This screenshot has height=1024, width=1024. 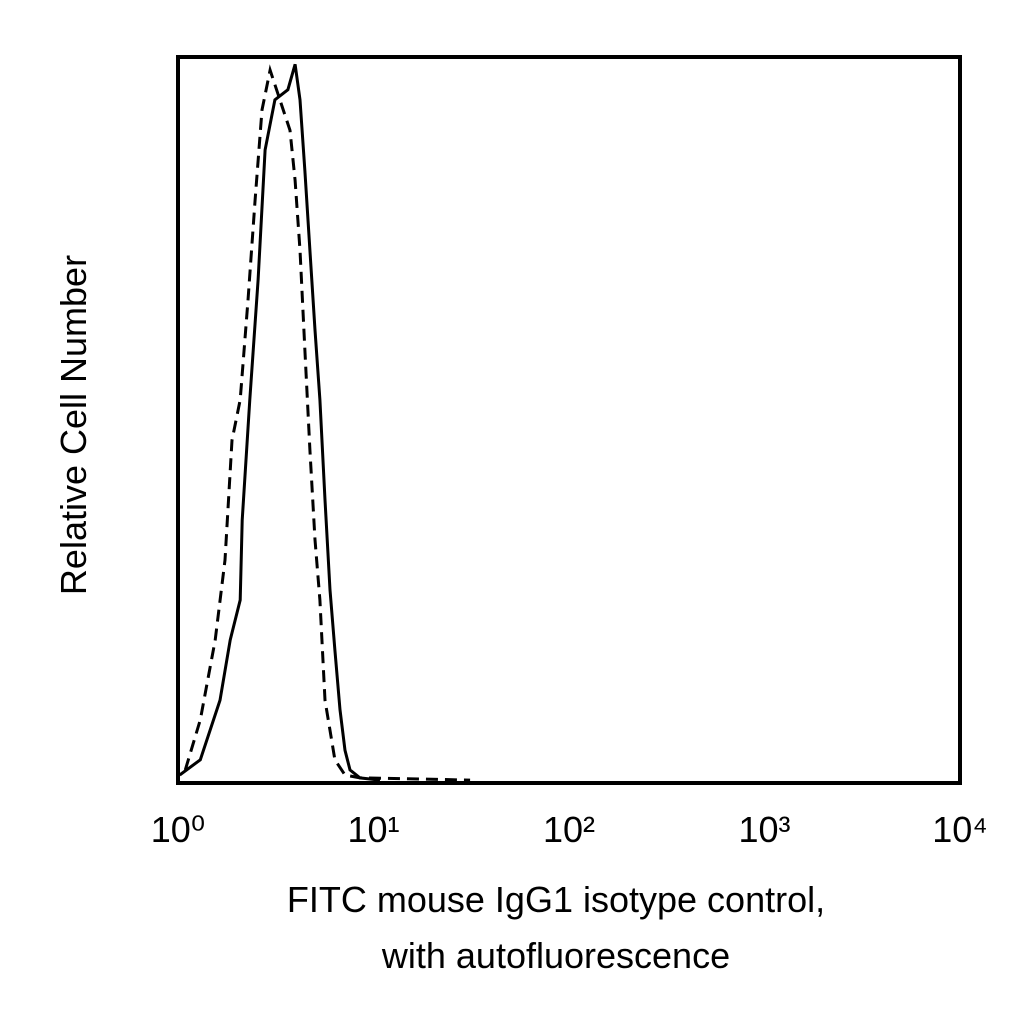 What do you see at coordinates (555, 955) in the screenshot?
I see `x-axis-label: with autofluorescence` at bounding box center [555, 955].